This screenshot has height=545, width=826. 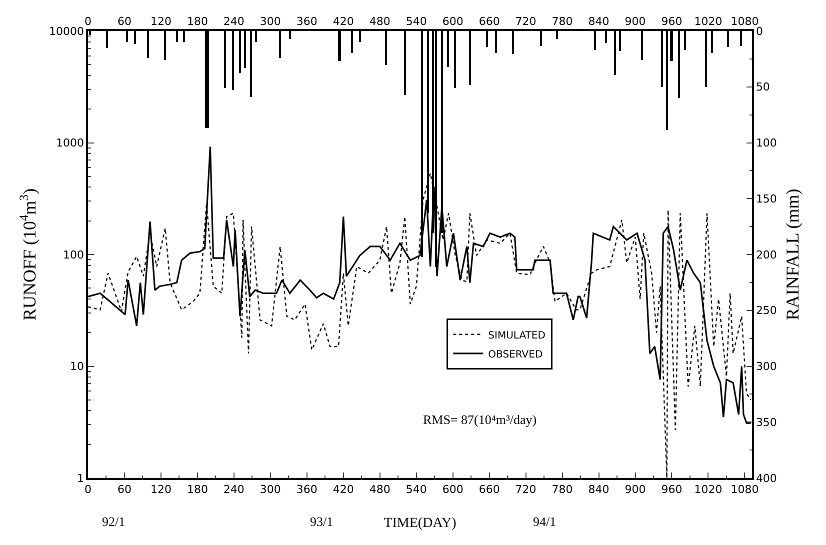 What do you see at coordinates (671, 489) in the screenshot?
I see `x2-tick-label: 960` at bounding box center [671, 489].